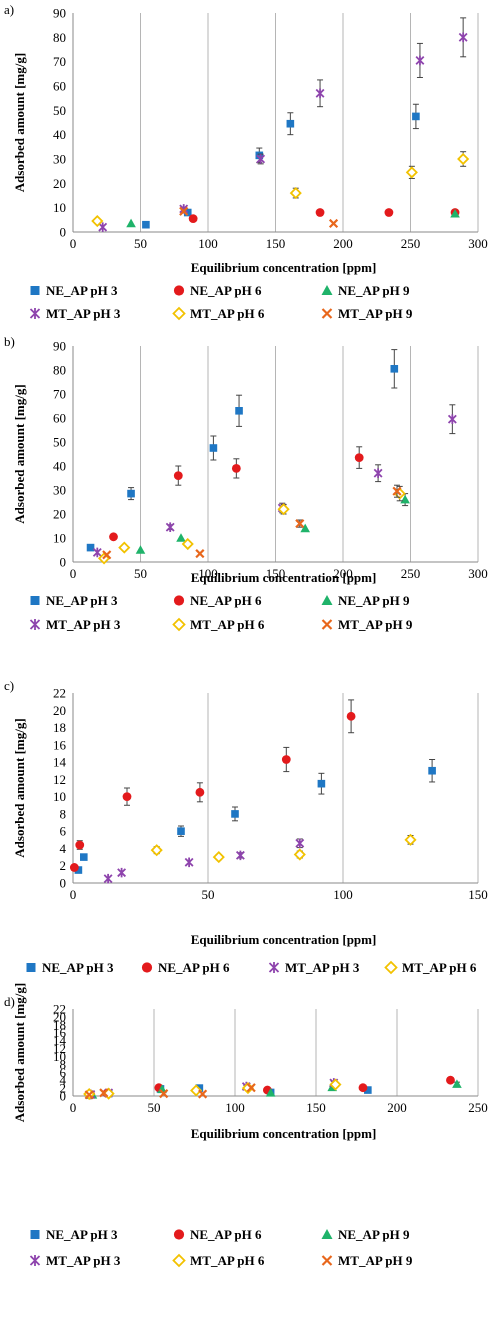  What do you see at coordinates (430, 967) in the screenshot?
I see `panel-3-legend-item-mt-ap-ph-6: MT_AP pH 6` at bounding box center [430, 967].